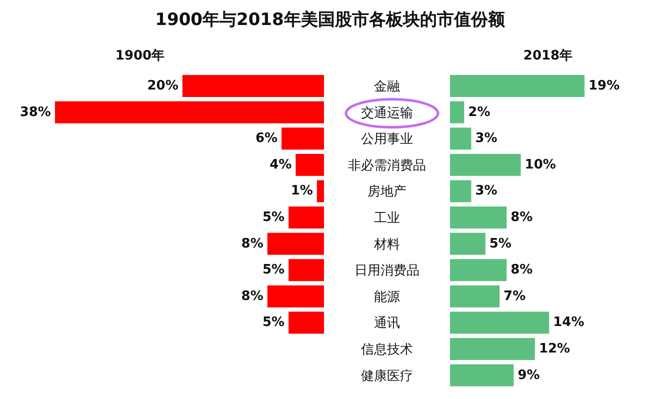 This screenshot has width=660, height=399. Describe the element at coordinates (548, 56) in the screenshot. I see `series-label: 2018年` at that location.